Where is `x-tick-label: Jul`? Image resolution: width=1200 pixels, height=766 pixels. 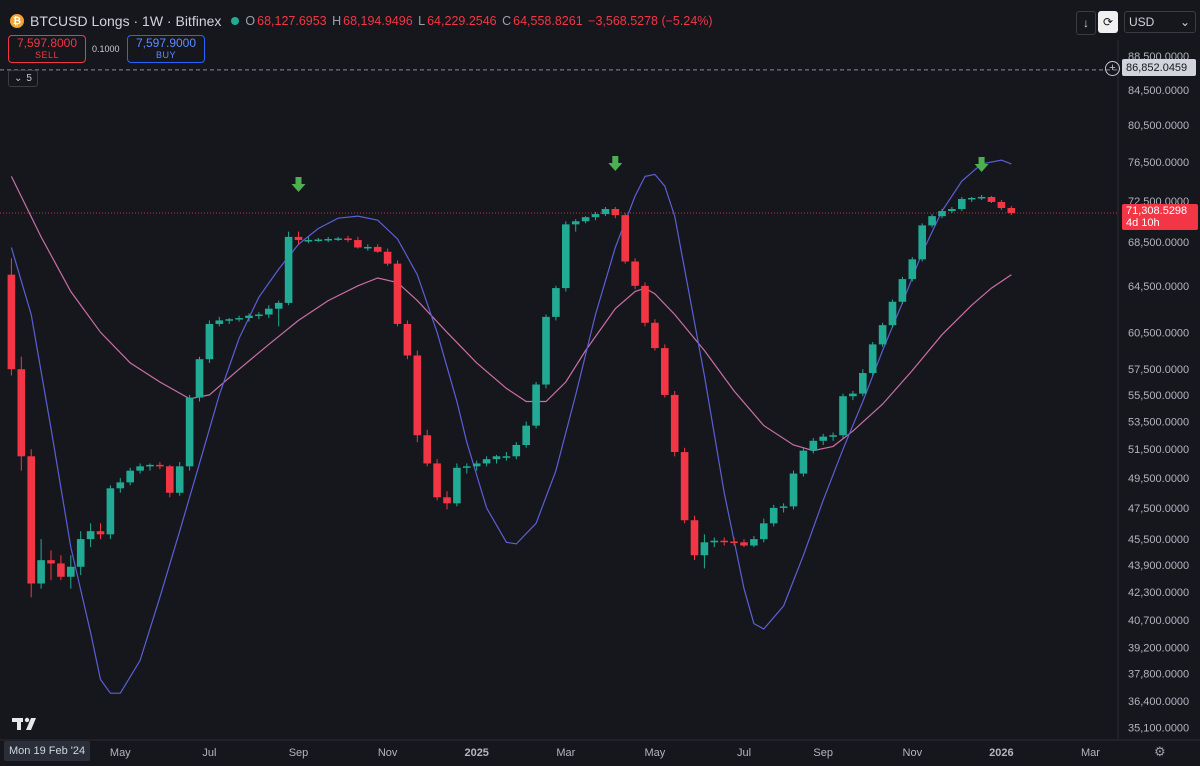 x-tick-label: Jul is located at coordinates (209, 753).